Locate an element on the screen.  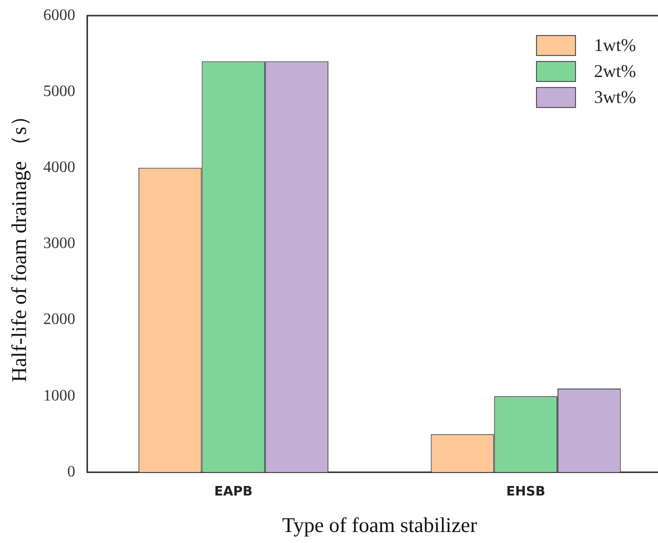
y-tick-label: 2000 is located at coordinates (59, 319).